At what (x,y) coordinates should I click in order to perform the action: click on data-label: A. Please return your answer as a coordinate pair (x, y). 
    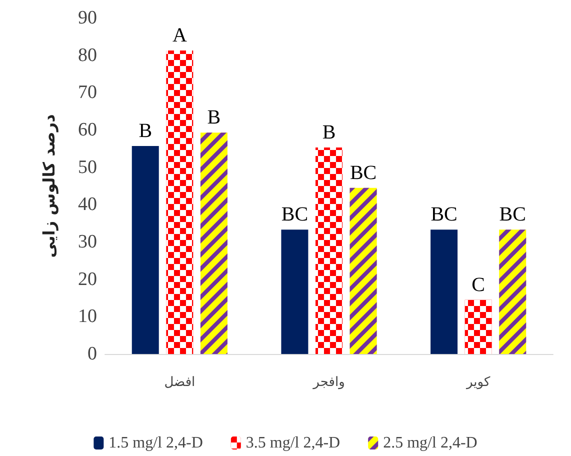
    Looking at the image, I should click on (180, 35).